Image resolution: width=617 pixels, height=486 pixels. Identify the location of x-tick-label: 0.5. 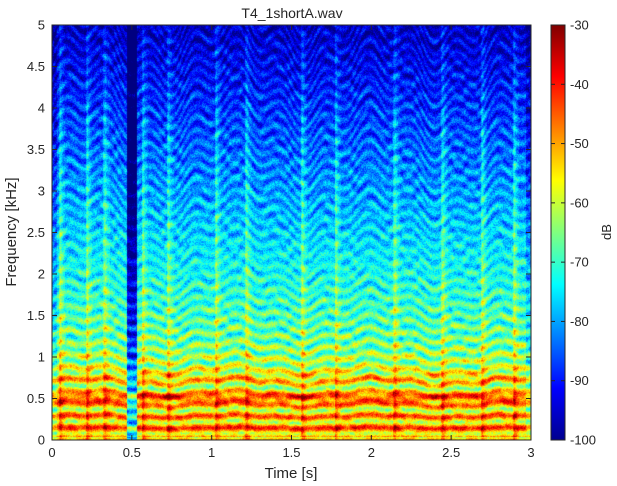
(132, 452).